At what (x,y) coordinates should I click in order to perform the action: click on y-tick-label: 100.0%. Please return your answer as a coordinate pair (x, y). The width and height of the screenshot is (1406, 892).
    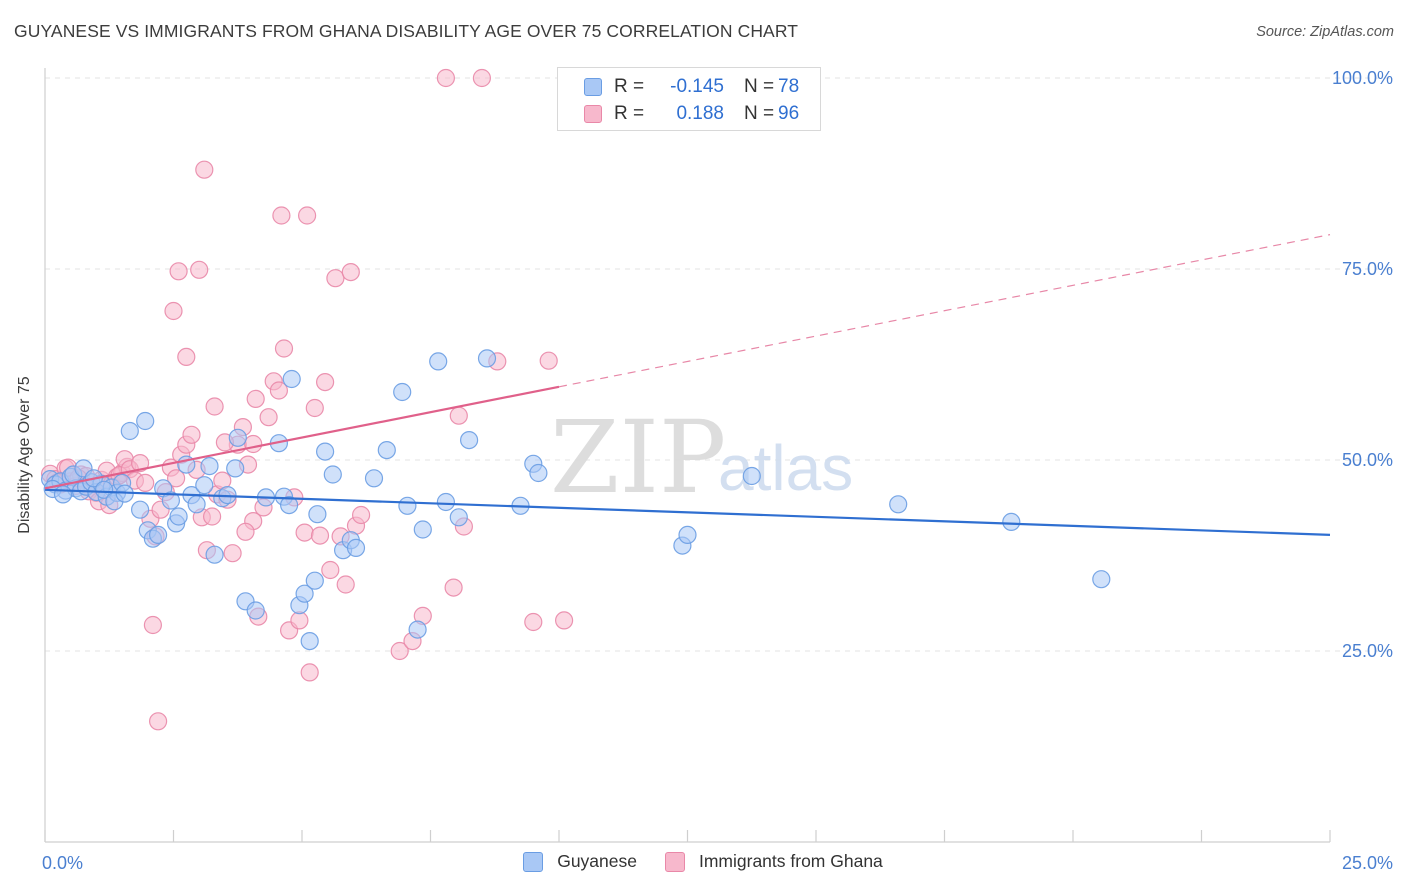
    Looking at the image, I should click on (1362, 78).